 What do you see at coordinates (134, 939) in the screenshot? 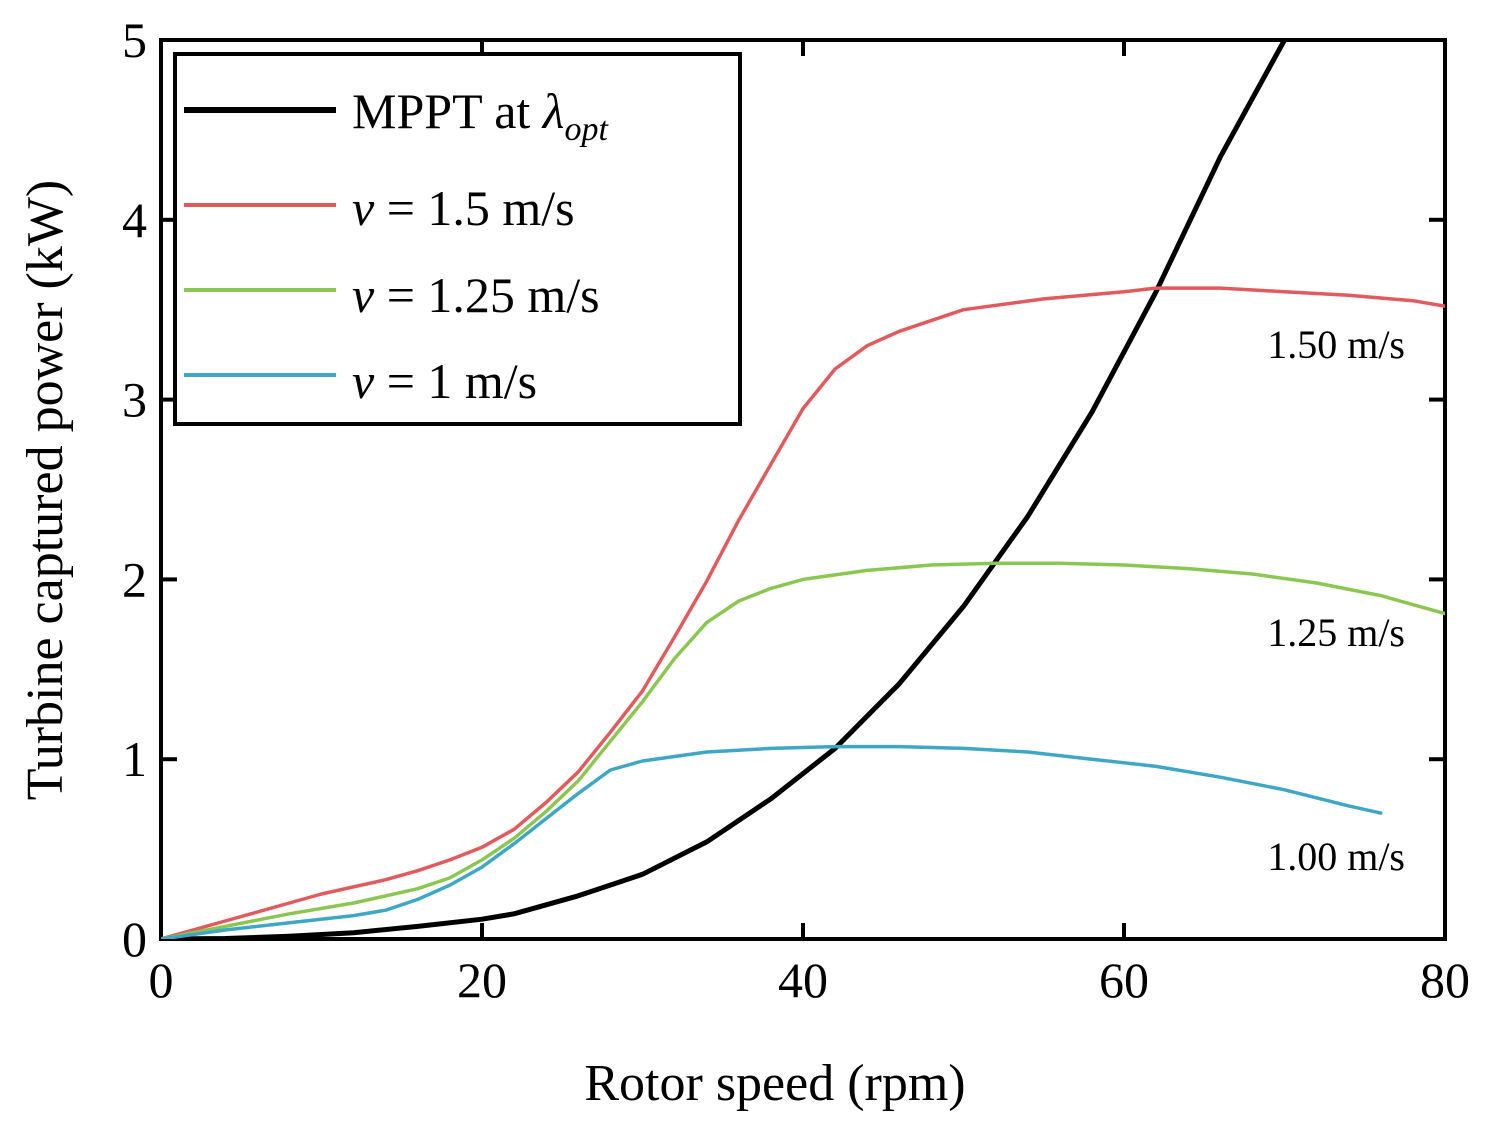
I see `y-tick-label: 0` at bounding box center [134, 939].